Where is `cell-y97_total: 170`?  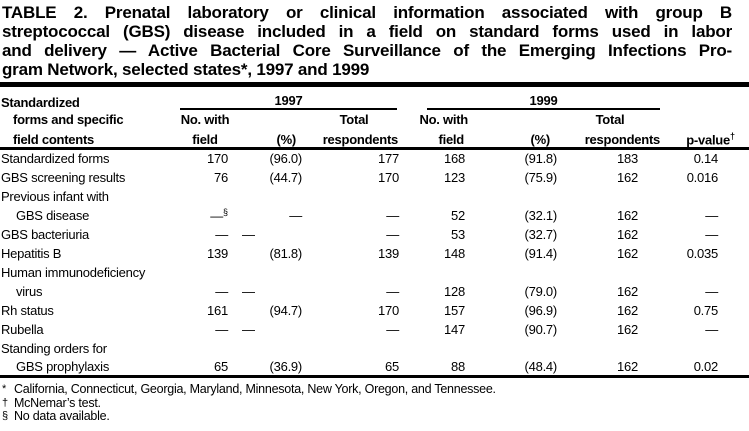
cell-y97_total: 170 is located at coordinates (388, 177).